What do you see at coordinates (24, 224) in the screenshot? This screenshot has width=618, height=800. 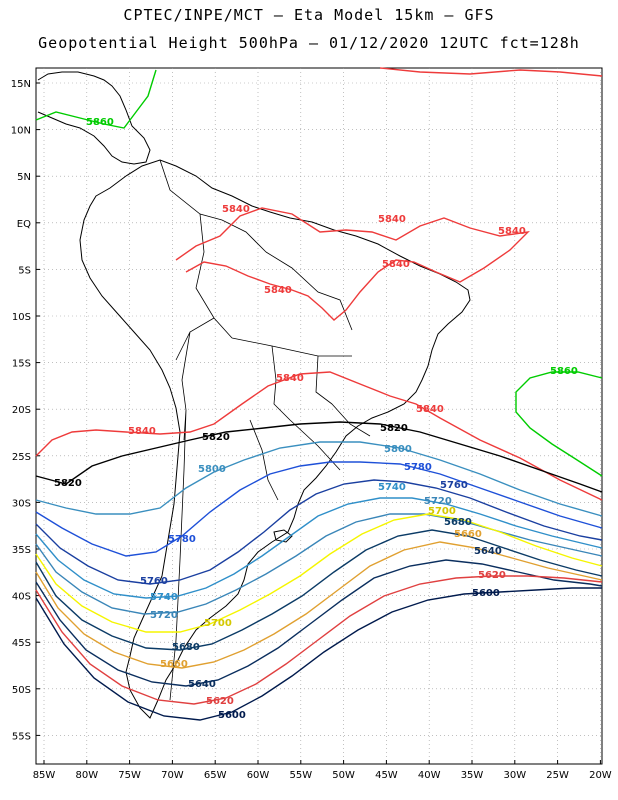 I see `latitude-label: EQ` at bounding box center [24, 224].